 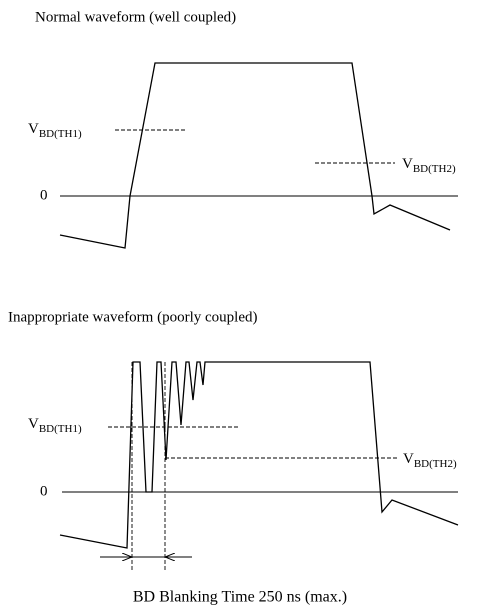 What do you see at coordinates (135, 17) in the screenshot?
I see `top-title: Normal waveform (well coupled)` at bounding box center [135, 17].